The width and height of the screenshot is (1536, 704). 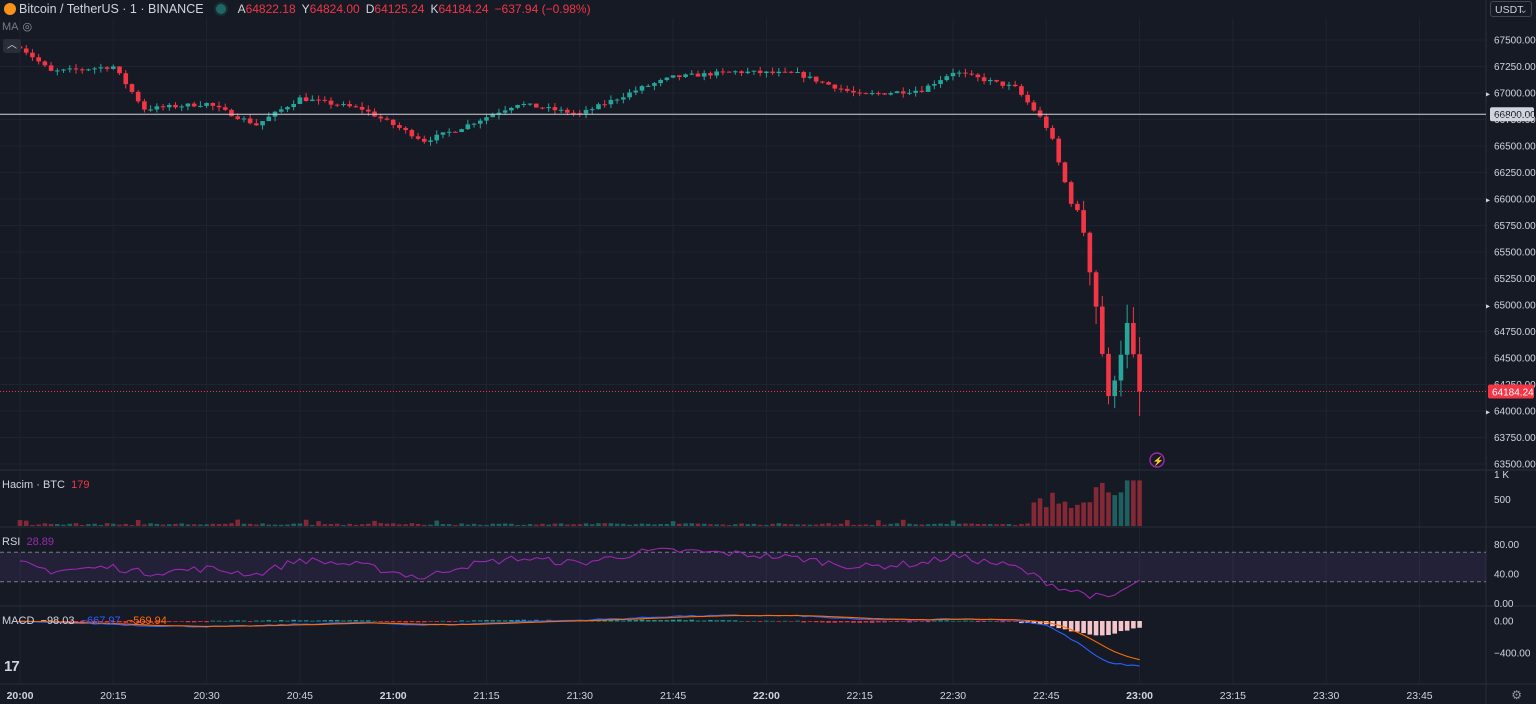 I want to click on volume-tick-label: 500, so click(x=1502, y=500).